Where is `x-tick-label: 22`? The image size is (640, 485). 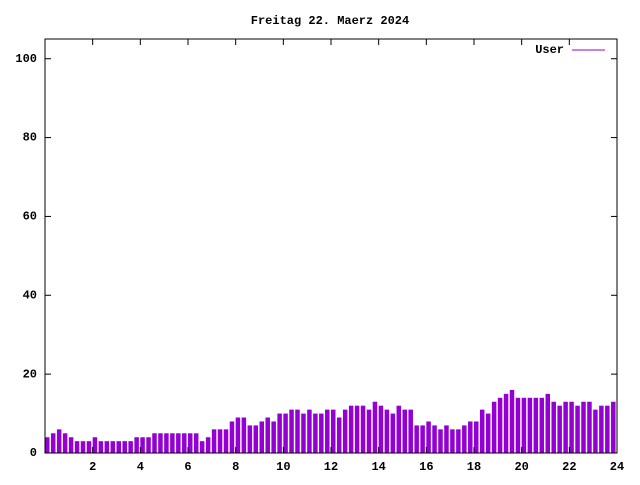
x-tick-label: 22 is located at coordinates (569, 467).